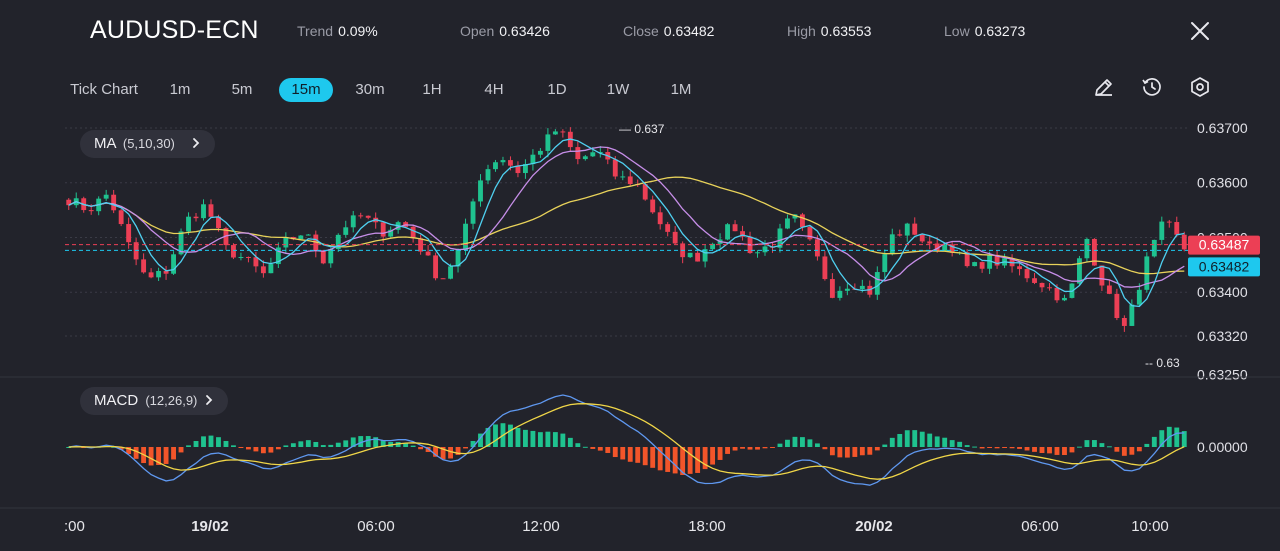  I want to click on settings-hexagon-icon, so click(1200, 87).